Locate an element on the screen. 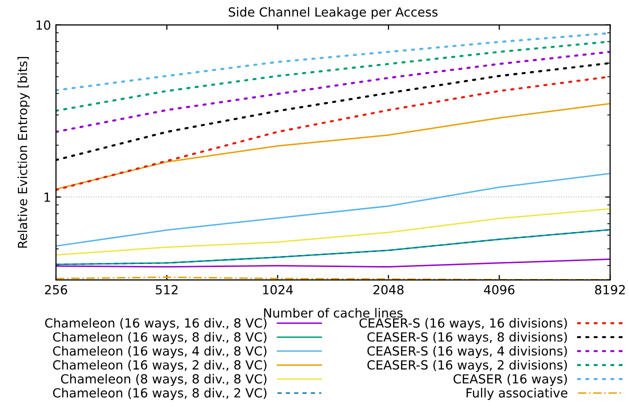 Image resolution: width=629 pixels, height=408 pixels. legend-label: CEASER-S (16 ways, 16 divisions) is located at coordinates (463, 324).